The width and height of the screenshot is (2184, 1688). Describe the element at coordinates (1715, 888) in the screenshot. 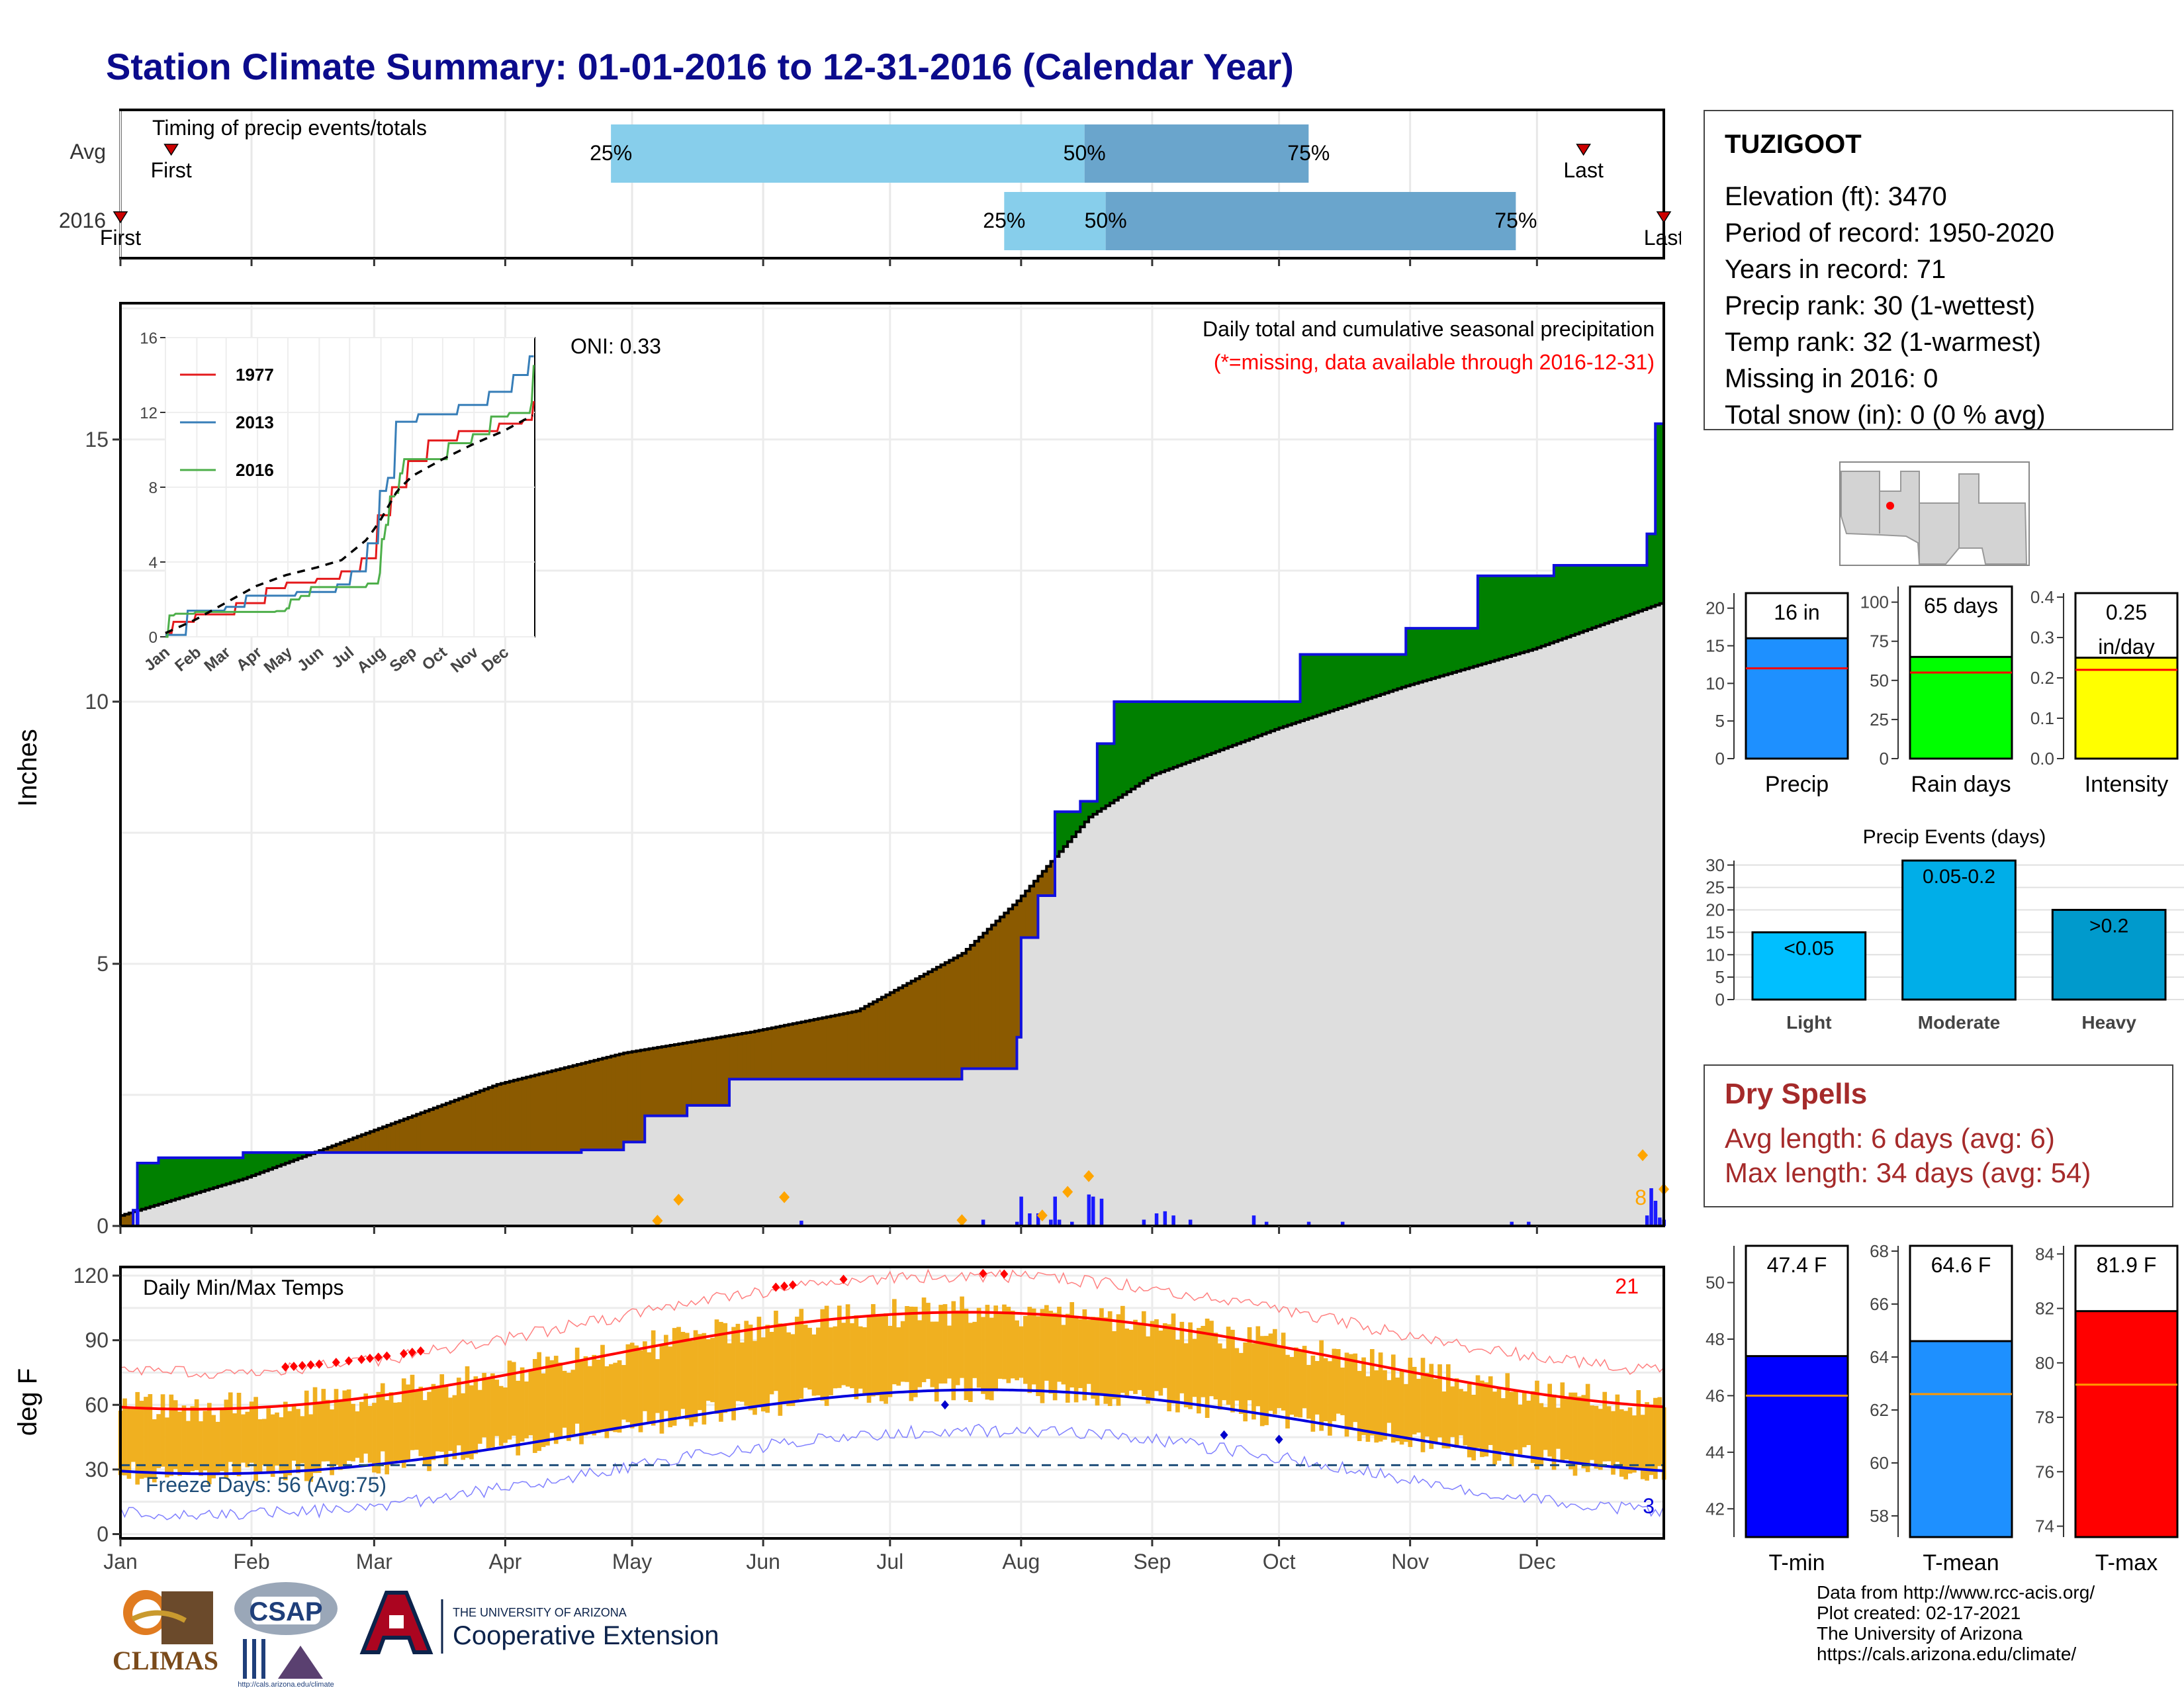

I see `events-ytick-label: 25` at that location.